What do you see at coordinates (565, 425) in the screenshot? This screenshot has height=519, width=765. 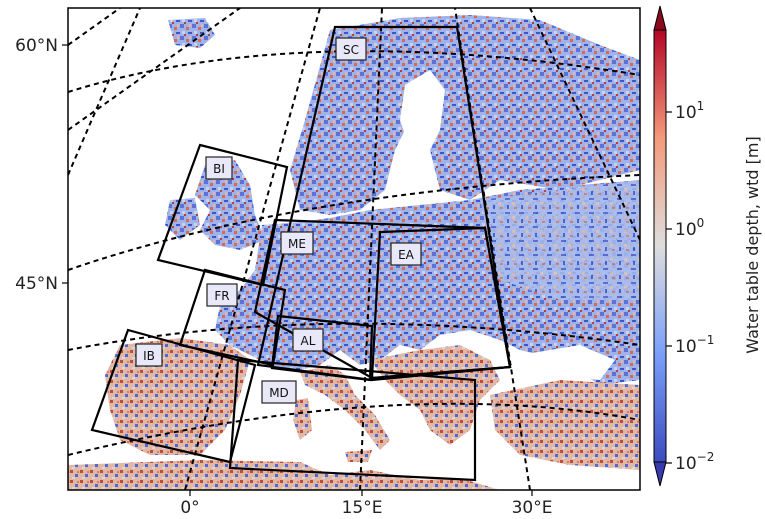 I see `land-anatolia` at bounding box center [565, 425].